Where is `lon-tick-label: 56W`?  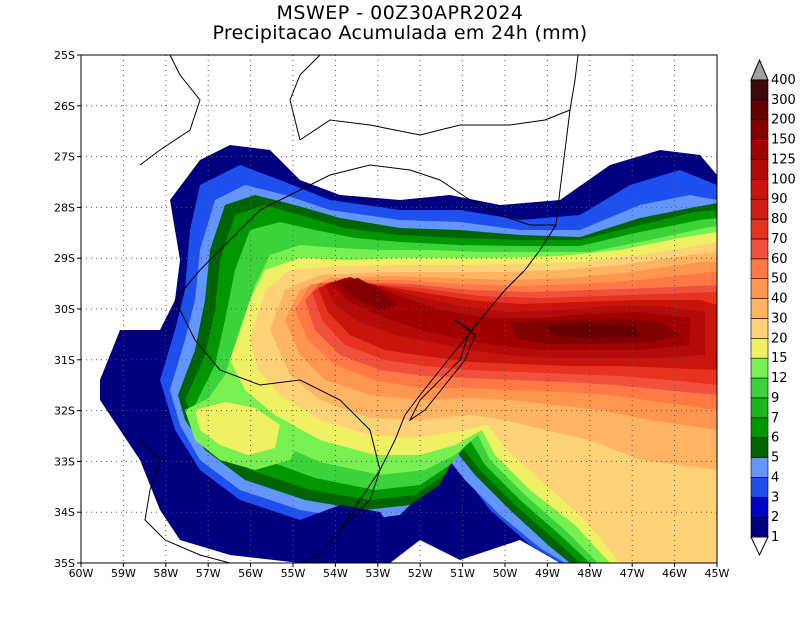
lon-tick-label: 56W is located at coordinates (250, 573).